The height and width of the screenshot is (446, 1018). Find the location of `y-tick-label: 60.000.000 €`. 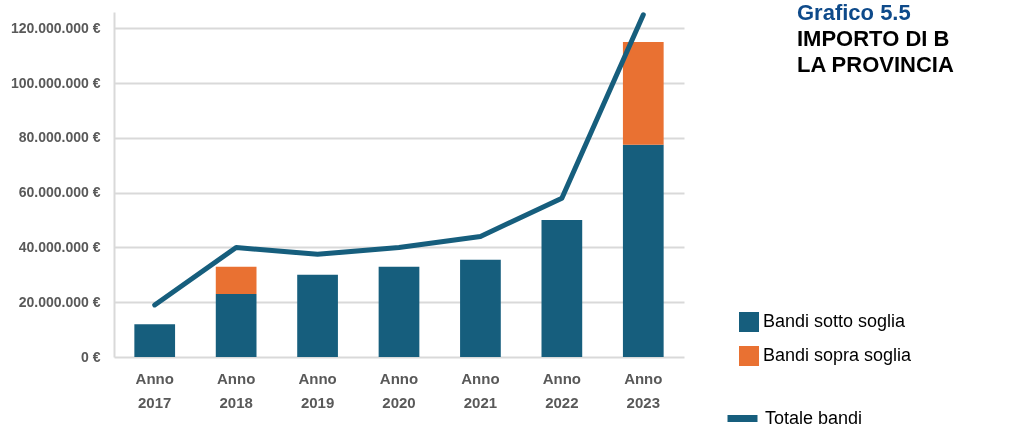

y-tick-label: 60.000.000 € is located at coordinates (59, 192).